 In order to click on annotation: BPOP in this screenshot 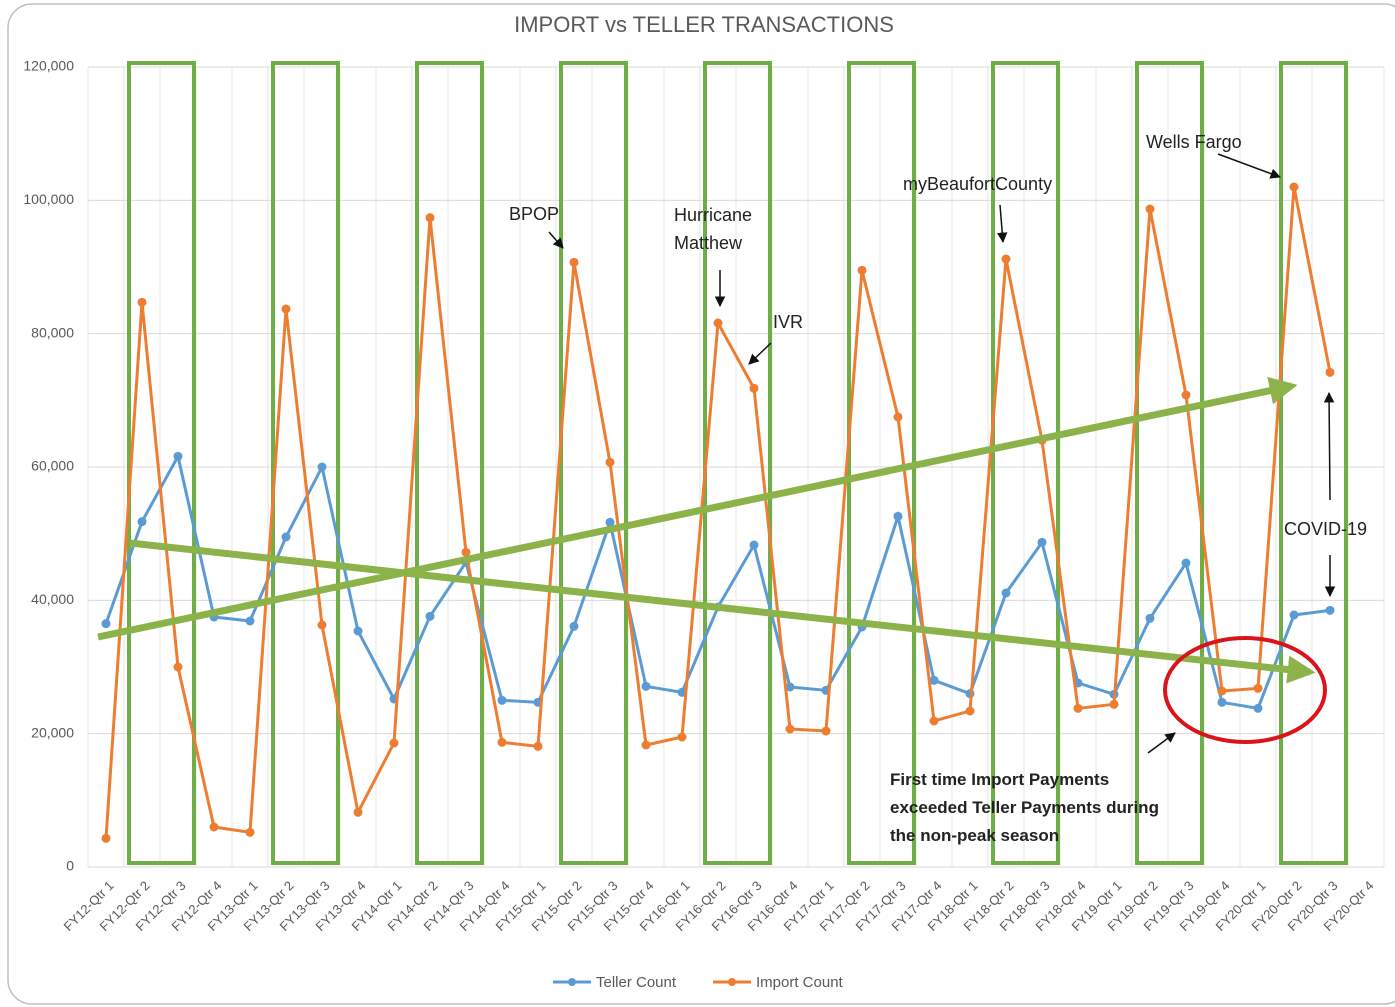, I will do `click(534, 214)`.